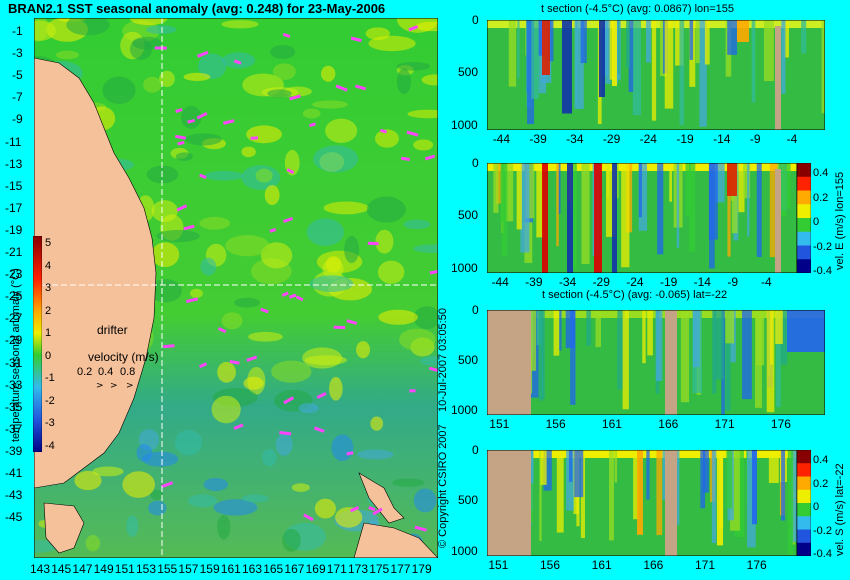  I want to click on velocity-value-2: 0.8, so click(128, 372).